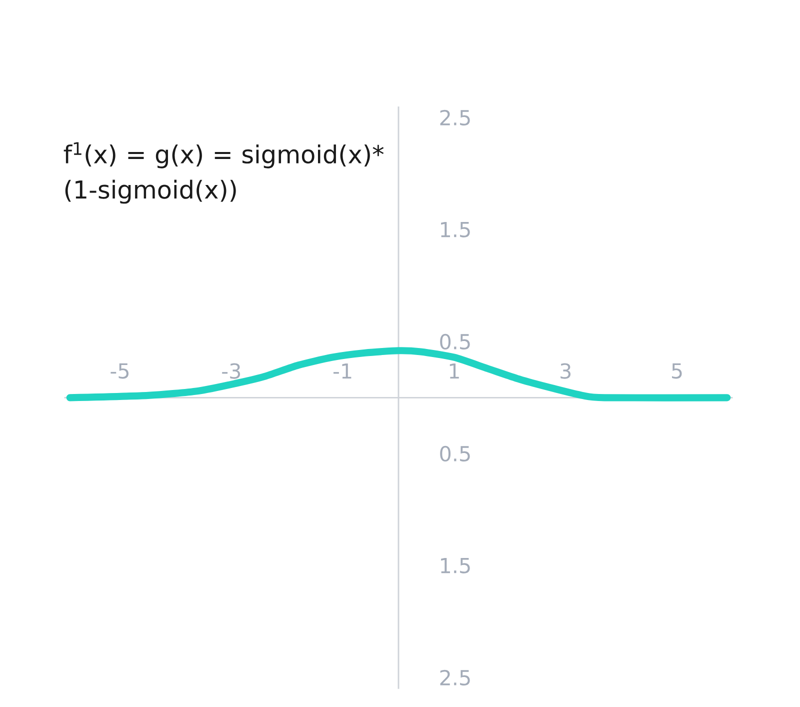  What do you see at coordinates (224, 173) in the screenshot?
I see `annotation: f$^{1}$(x) = g(x) = sigmoid(x)* (1-sigmoid(x))` at bounding box center [224, 173].